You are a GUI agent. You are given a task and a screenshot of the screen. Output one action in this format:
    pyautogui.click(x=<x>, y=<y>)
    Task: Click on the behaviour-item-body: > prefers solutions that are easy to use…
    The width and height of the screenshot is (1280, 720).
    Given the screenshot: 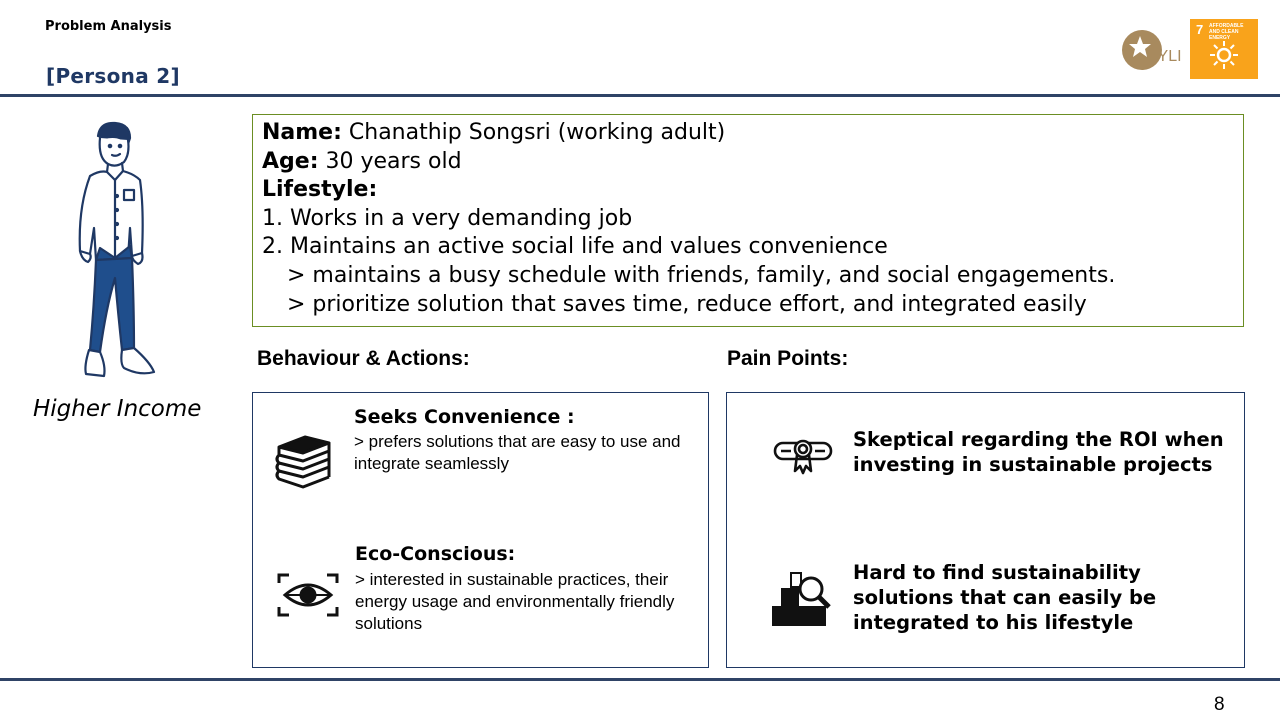 What is the action you would take?
    pyautogui.click(x=517, y=452)
    